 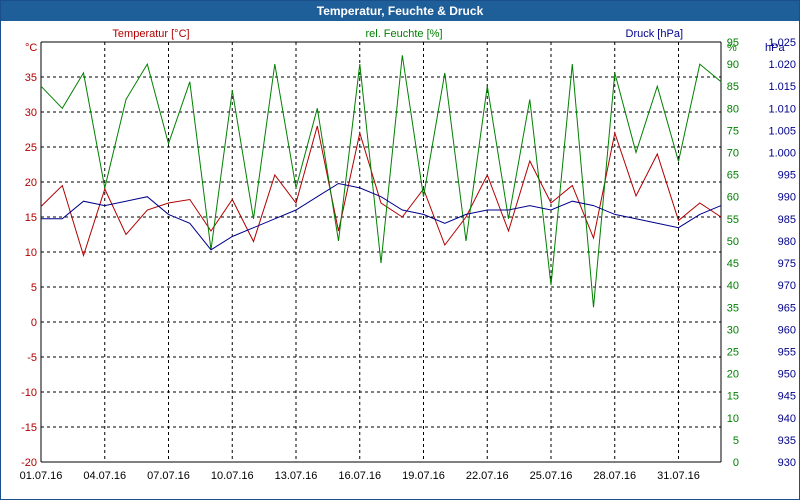 What do you see at coordinates (787, 286) in the screenshot?
I see `y-right2-tick-label: 970` at bounding box center [787, 286].